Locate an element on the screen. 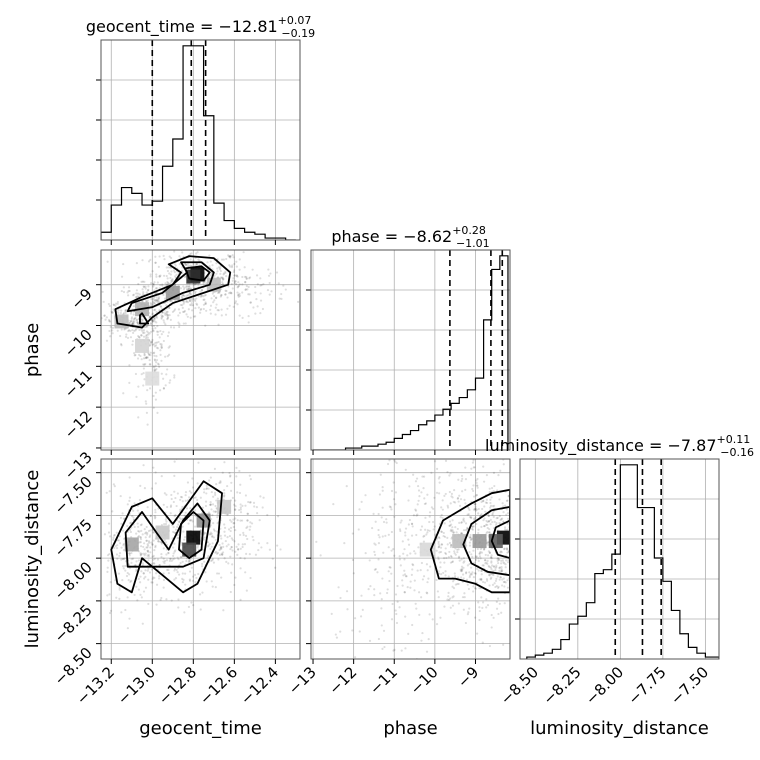 The width and height of the screenshot is (760, 760). title-phase: phase = −8.62+0.28 −1.01 is located at coordinates (410, 237).